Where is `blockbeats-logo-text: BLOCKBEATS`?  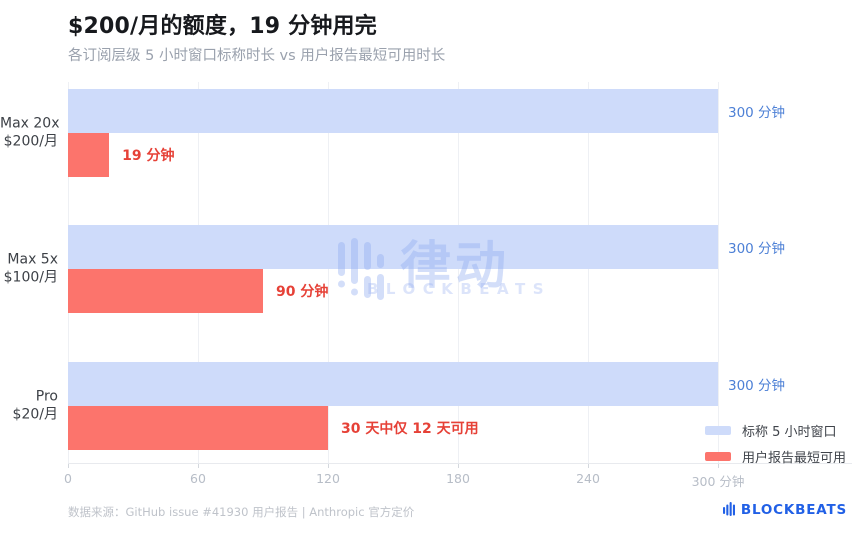 blockbeats-logo-text: BLOCKBEATS is located at coordinates (793, 509).